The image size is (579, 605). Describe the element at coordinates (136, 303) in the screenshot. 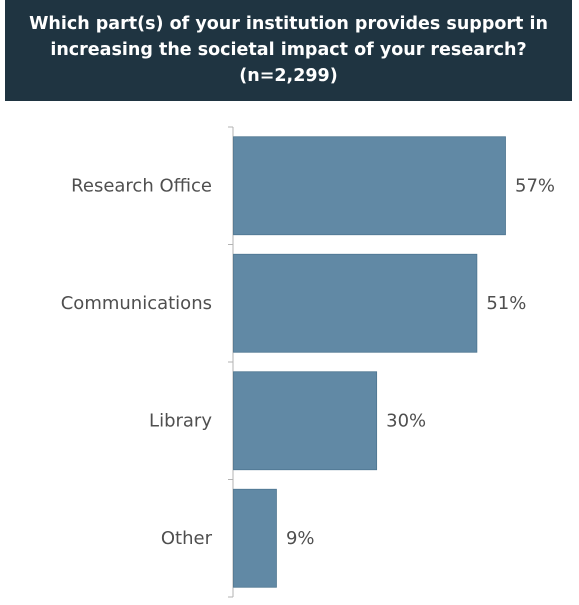

I see `category-label: Communications` at that location.